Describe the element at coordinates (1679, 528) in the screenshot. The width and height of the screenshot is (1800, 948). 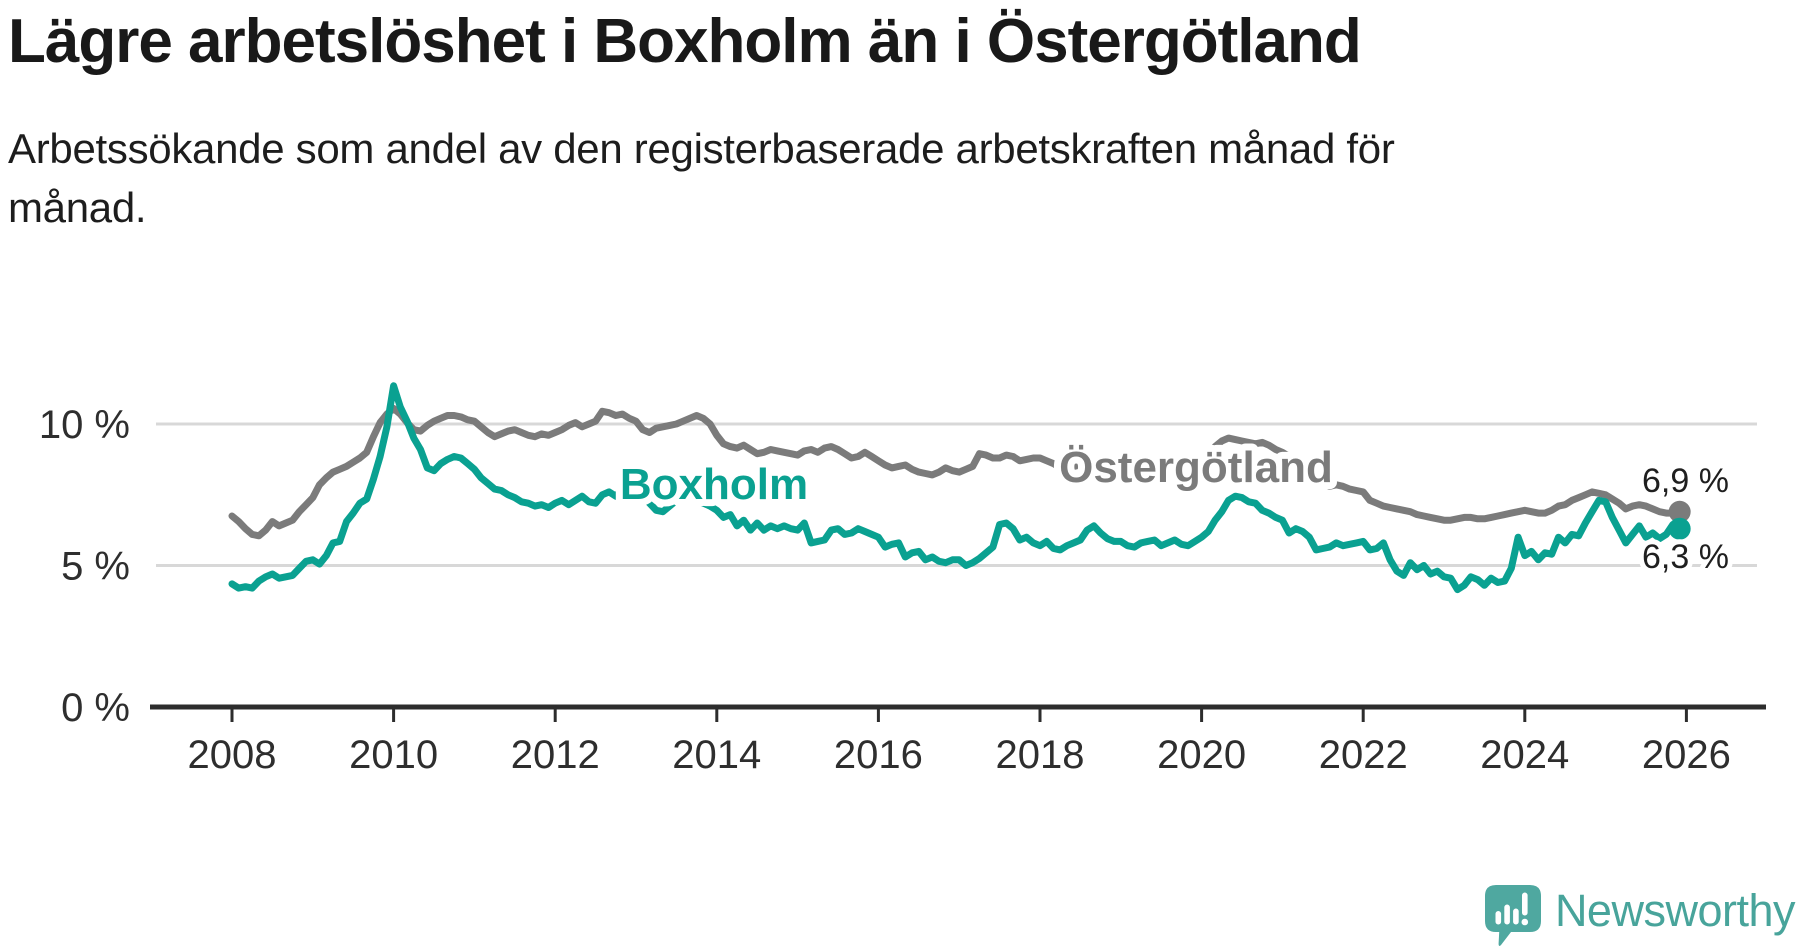
I see `end-dot-boxholm` at that location.